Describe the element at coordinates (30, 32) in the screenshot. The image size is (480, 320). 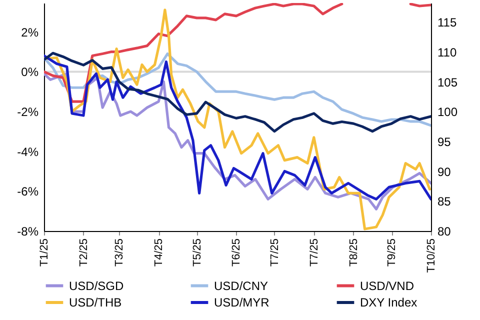
I see `y-tick-label: 2%` at that location.